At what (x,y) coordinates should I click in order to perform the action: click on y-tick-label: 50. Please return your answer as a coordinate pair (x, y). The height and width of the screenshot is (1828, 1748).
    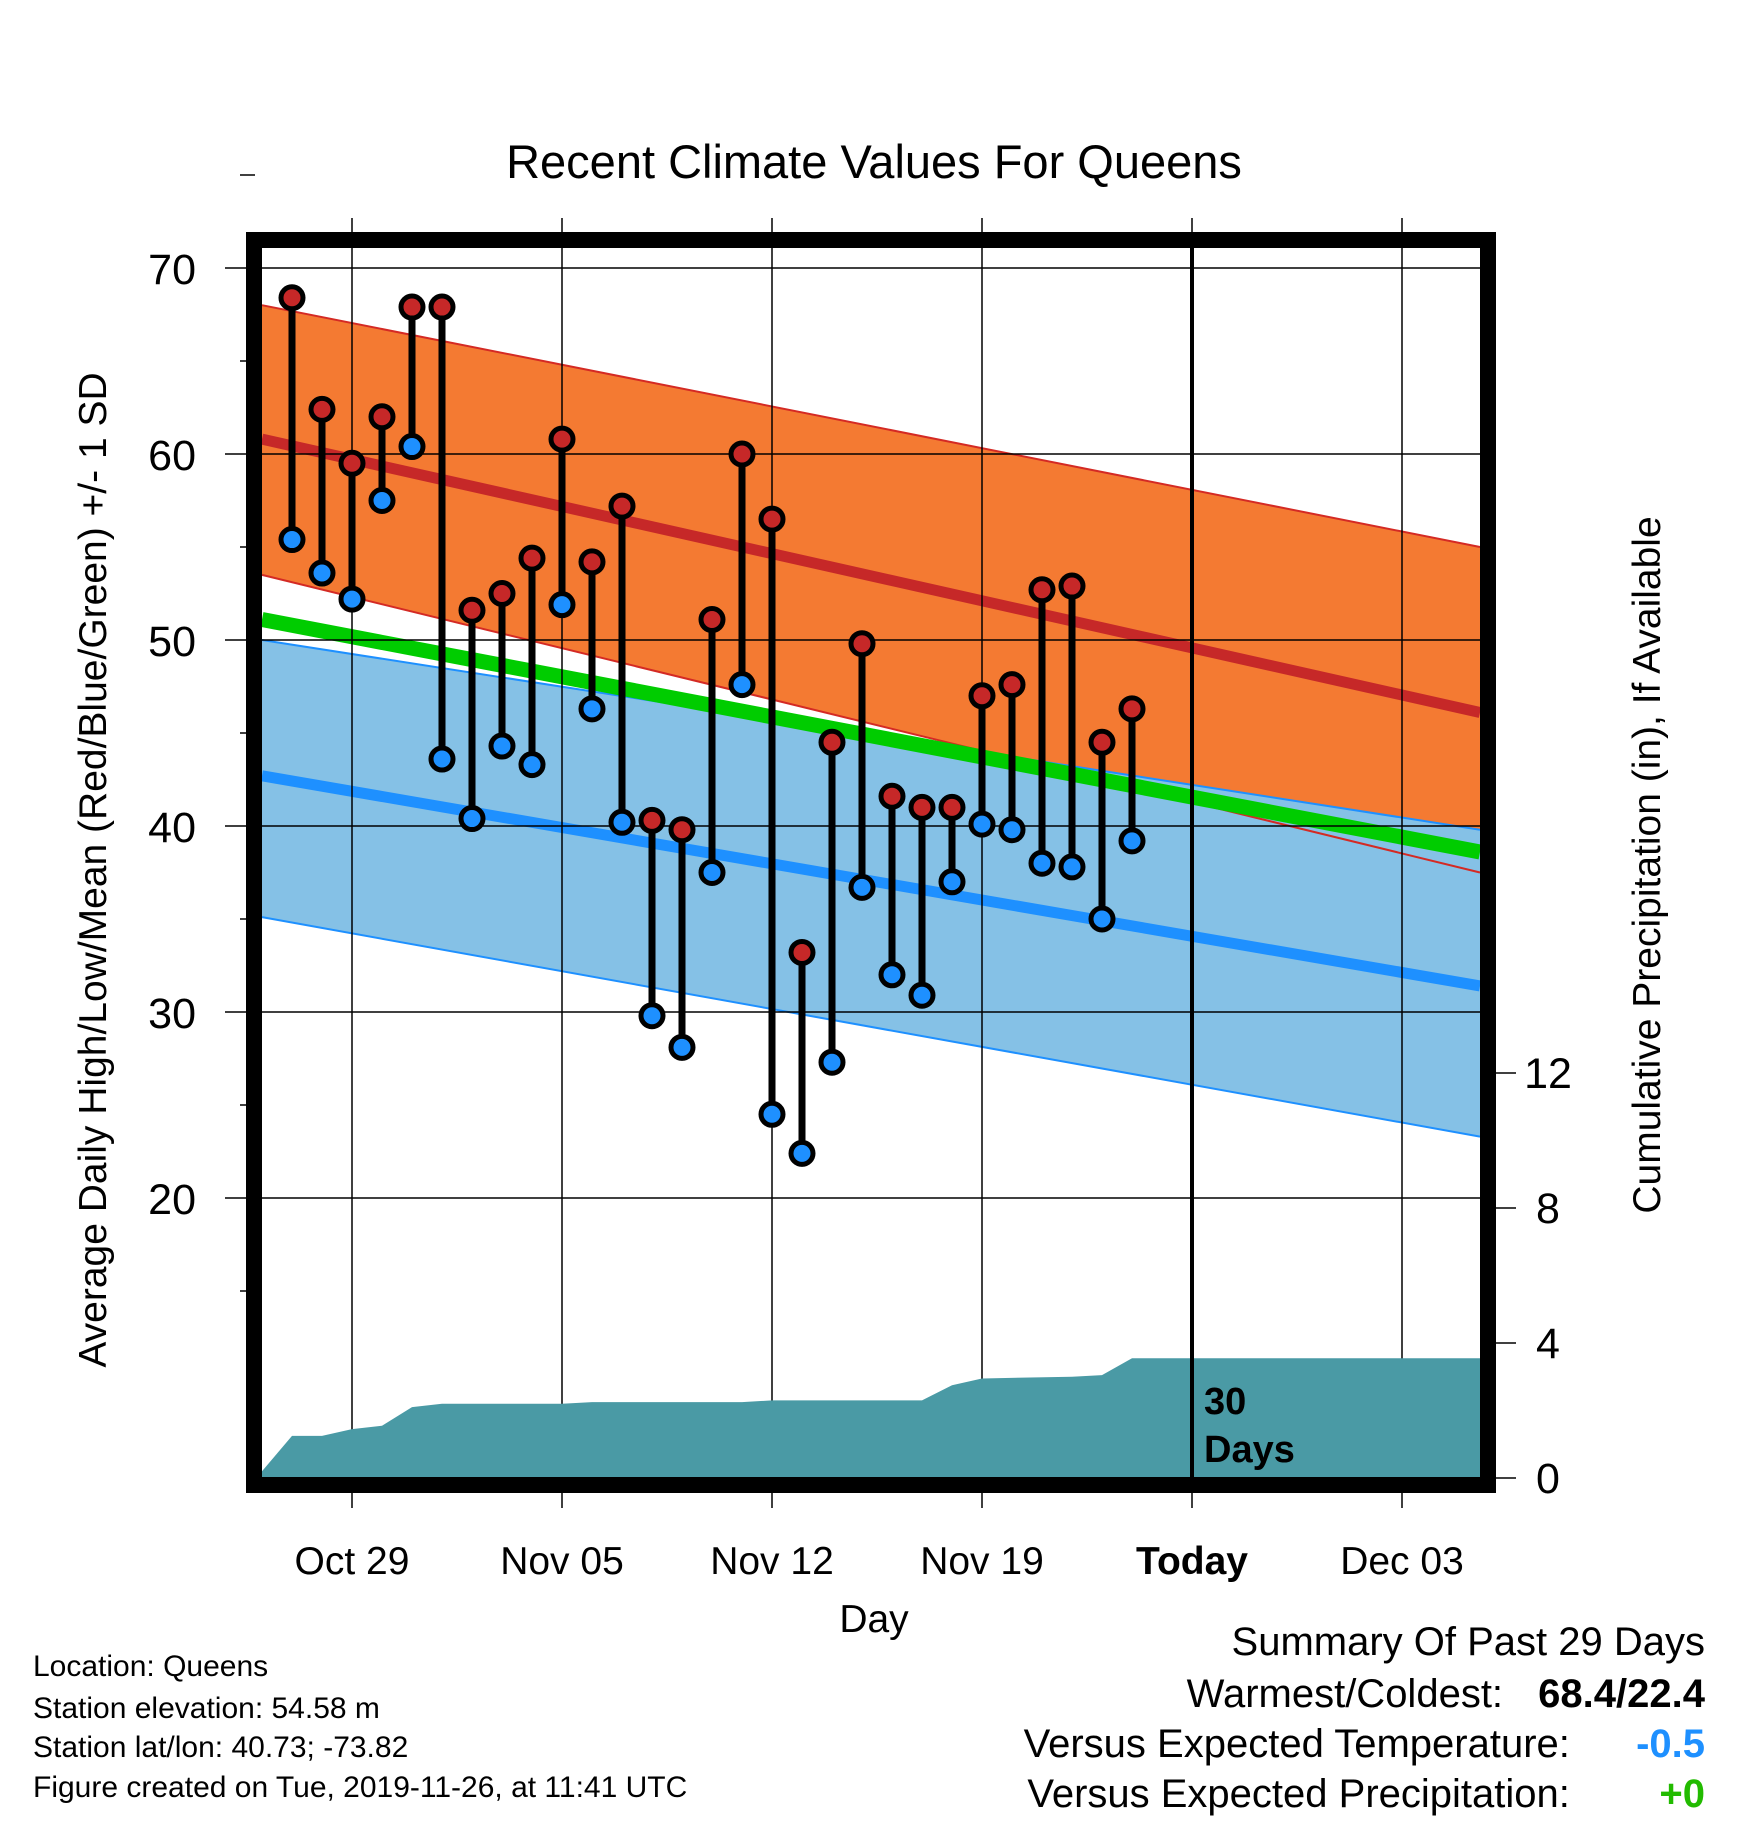
    Looking at the image, I should click on (172, 642).